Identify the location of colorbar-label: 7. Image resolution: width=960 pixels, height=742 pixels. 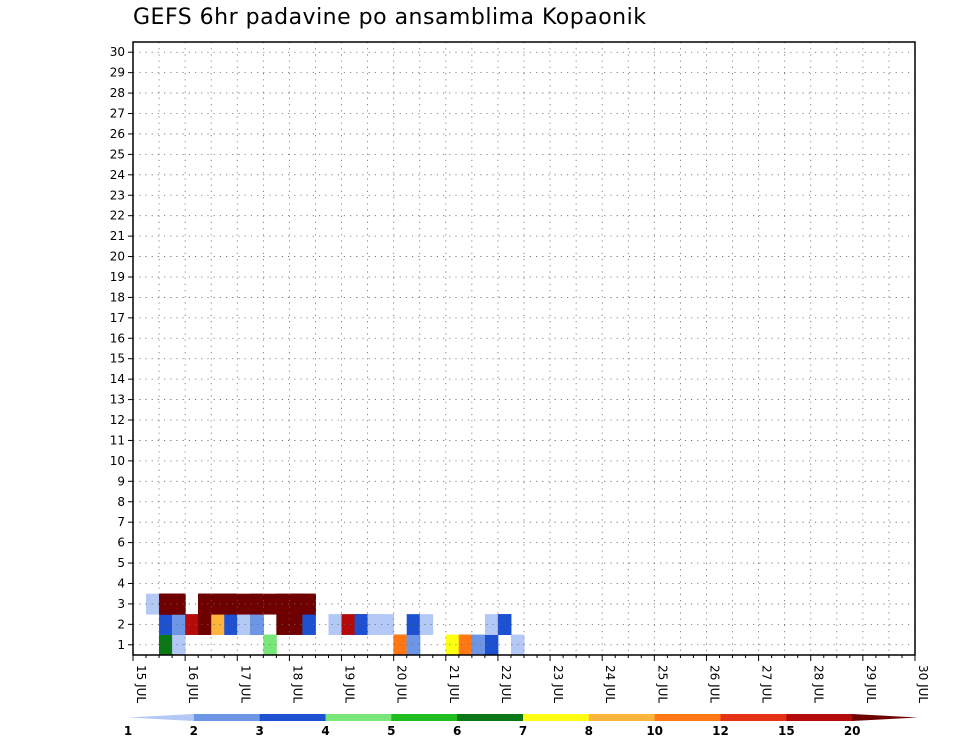
(523, 731).